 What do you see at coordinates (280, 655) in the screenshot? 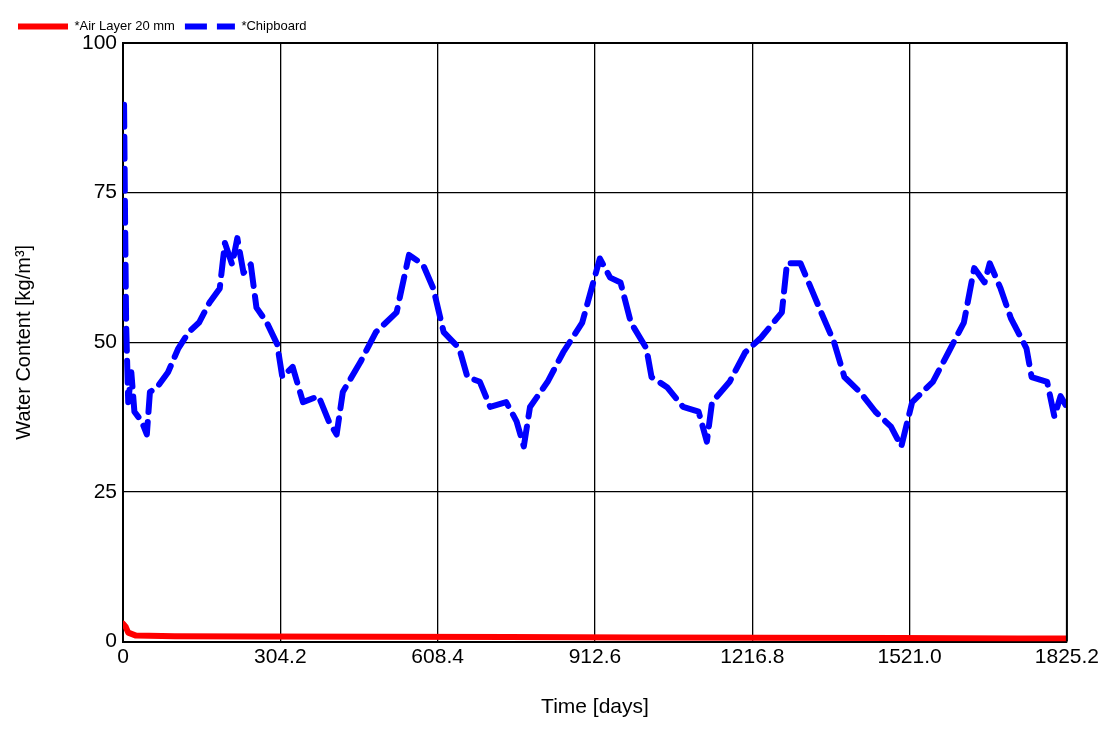
I see `x-tick-label: 304.2` at bounding box center [280, 655].